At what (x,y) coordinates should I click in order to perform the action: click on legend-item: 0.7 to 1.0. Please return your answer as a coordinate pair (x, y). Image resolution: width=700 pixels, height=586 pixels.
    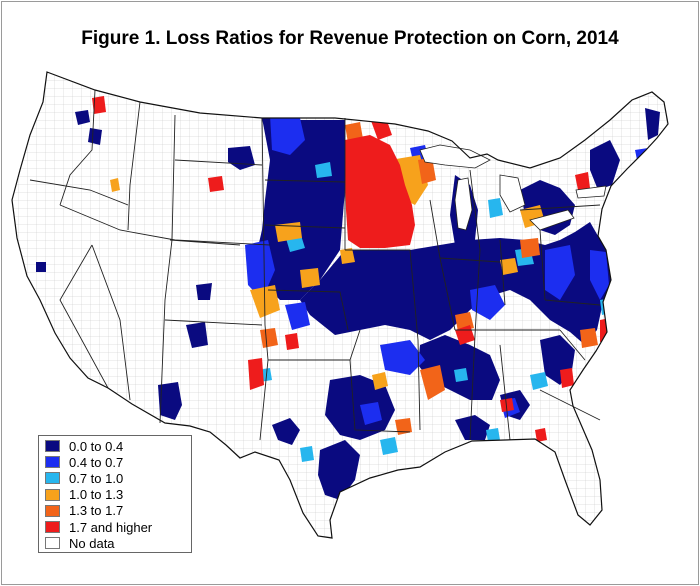
    Looking at the image, I should click on (115, 478).